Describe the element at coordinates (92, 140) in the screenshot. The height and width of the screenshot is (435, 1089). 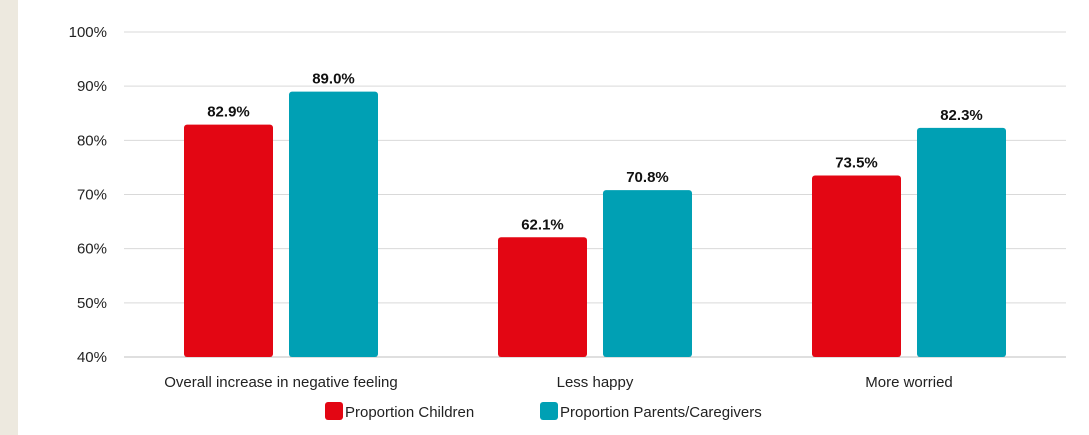
I see `y-tick-label: 80%` at that location.